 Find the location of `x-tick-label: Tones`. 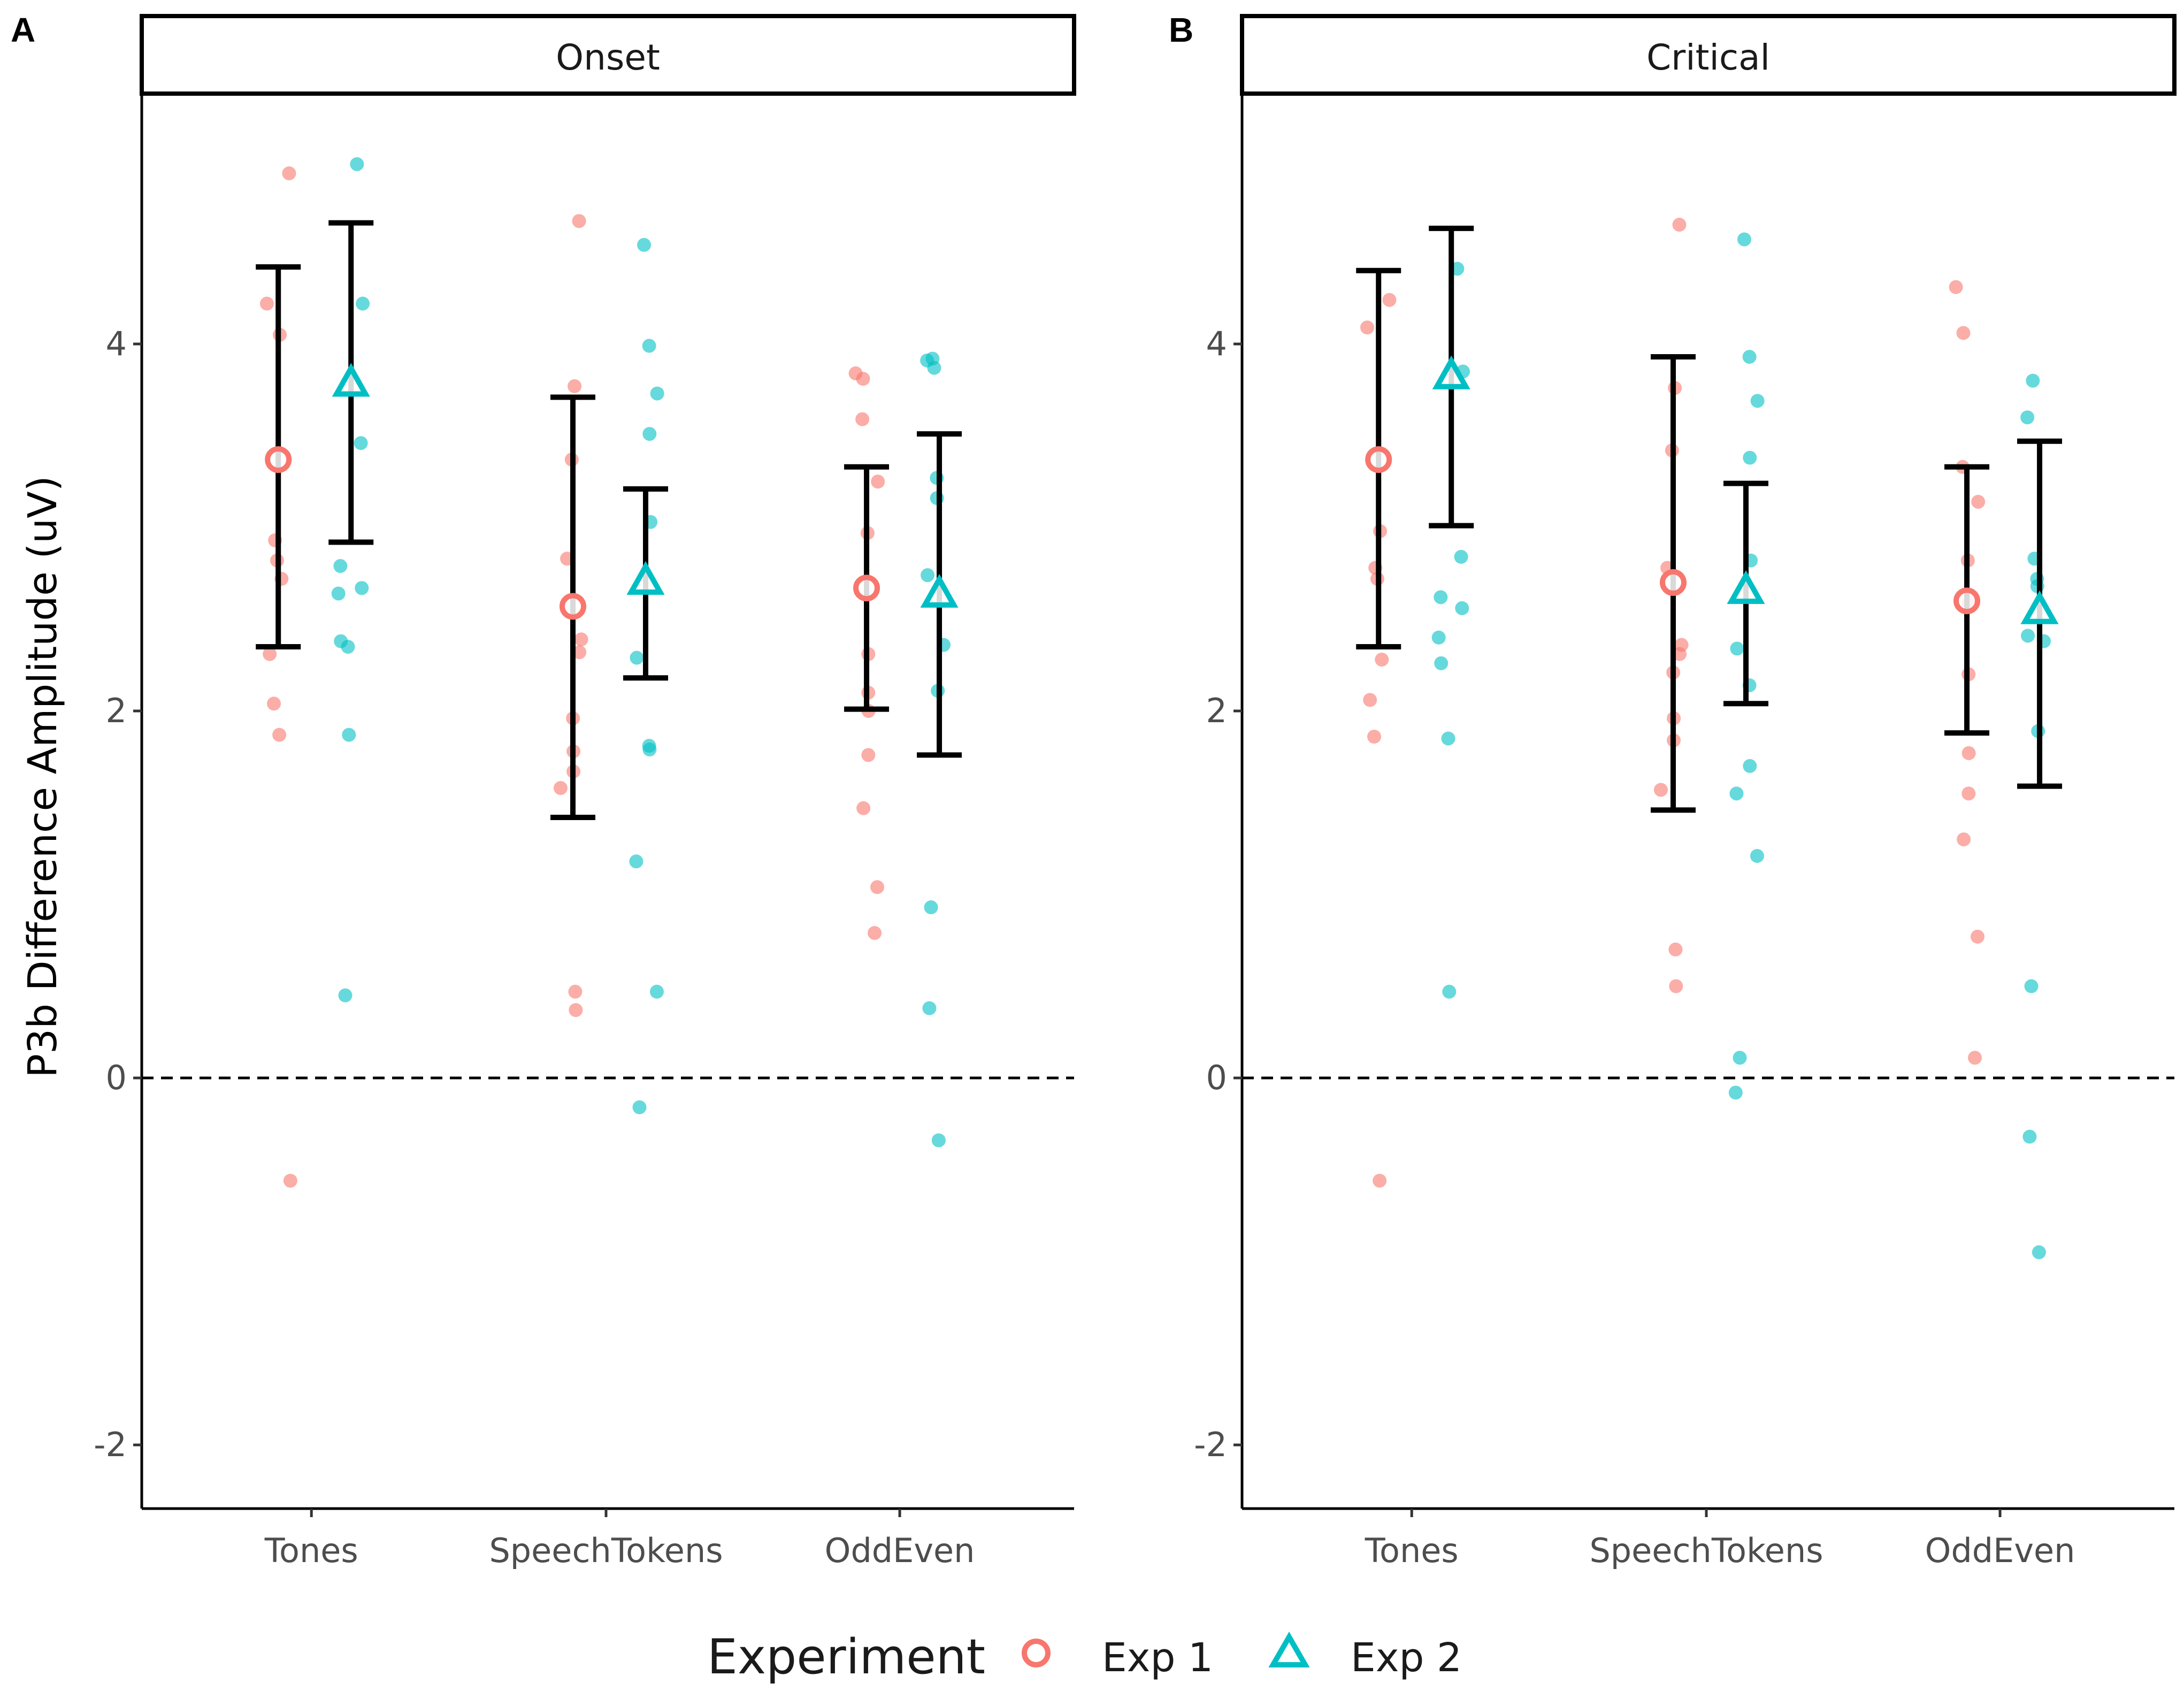

x-tick-label: Tones is located at coordinates (1412, 1550).